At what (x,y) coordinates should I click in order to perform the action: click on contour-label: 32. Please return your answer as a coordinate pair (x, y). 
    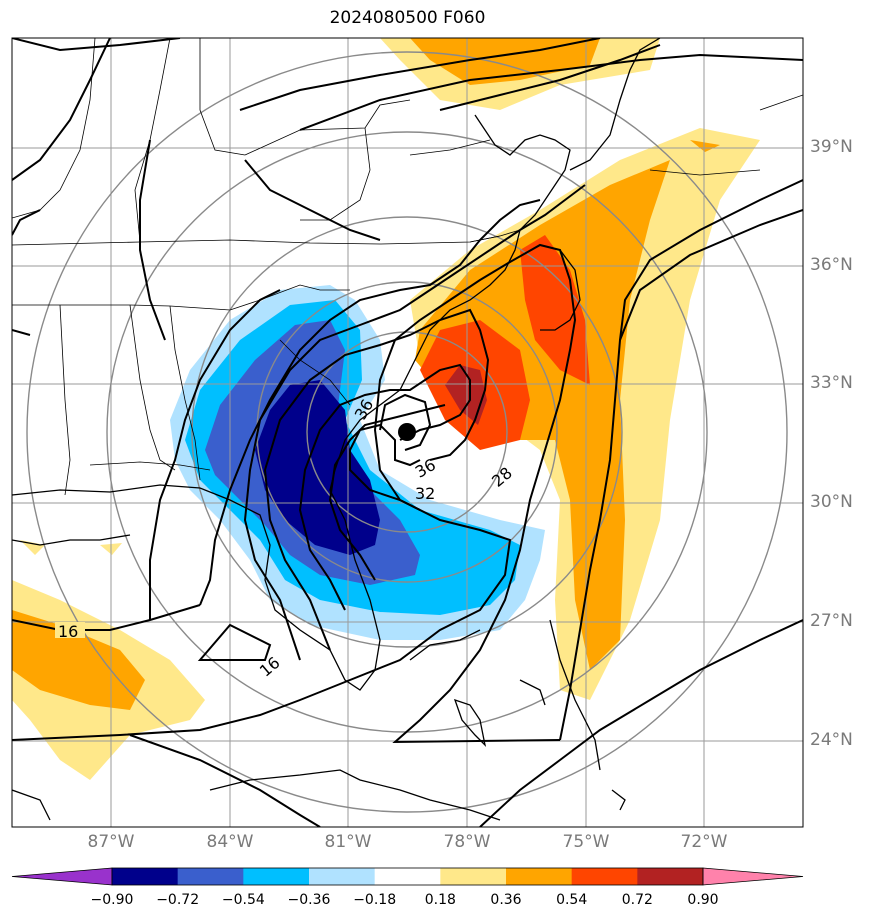
    Looking at the image, I should click on (425, 493).